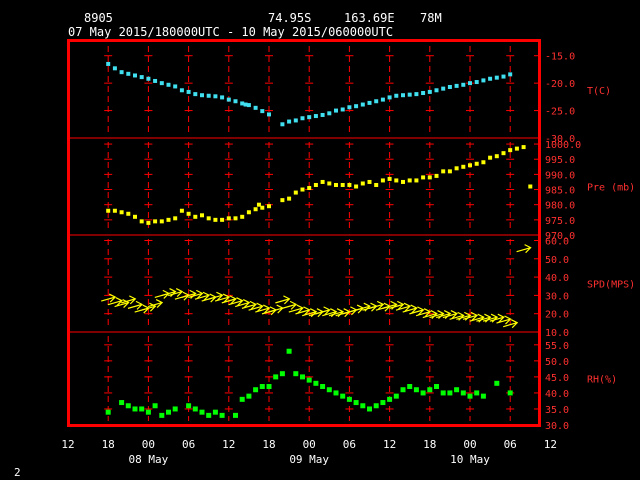  What do you see at coordinates (98, 18) in the screenshot?
I see `station-id: 8905` at bounding box center [98, 18].